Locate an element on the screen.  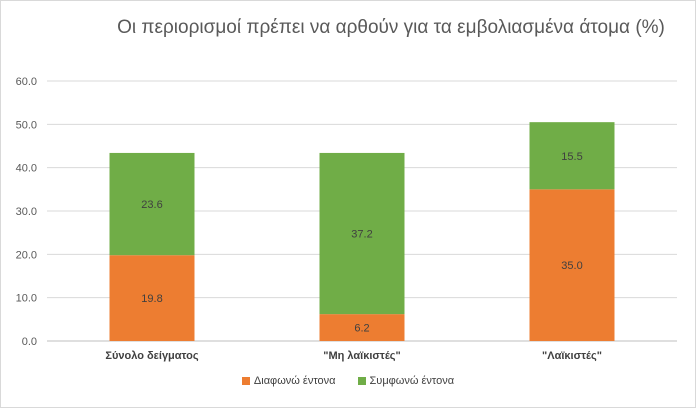
data-label: 6.2 is located at coordinates (361, 329).